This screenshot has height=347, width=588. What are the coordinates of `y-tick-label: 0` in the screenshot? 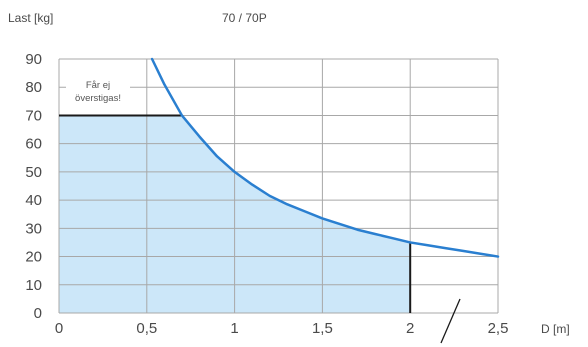 It's located at (38, 313).